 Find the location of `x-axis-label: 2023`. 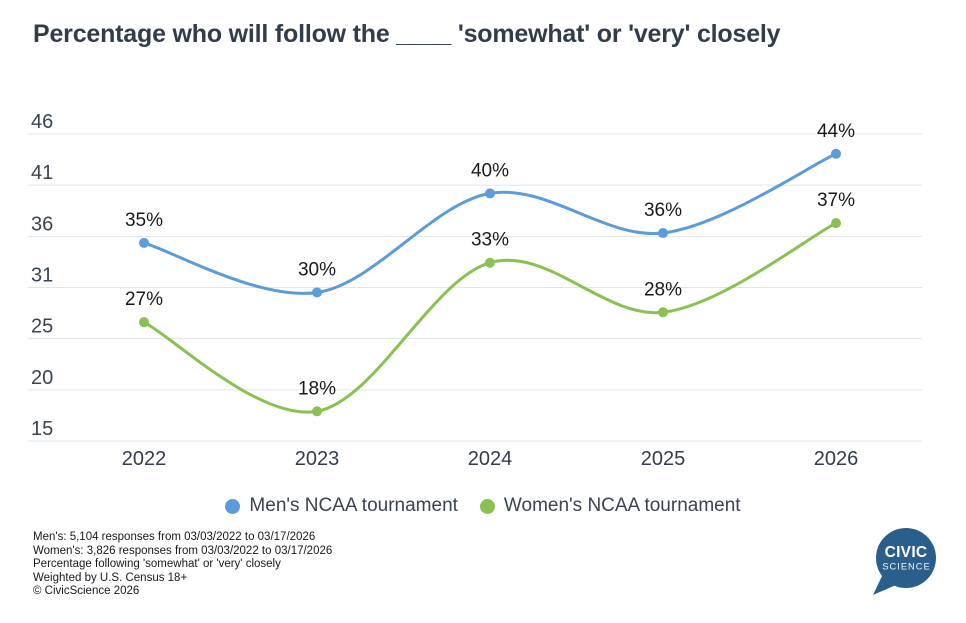

x-axis-label: 2023 is located at coordinates (317, 459).